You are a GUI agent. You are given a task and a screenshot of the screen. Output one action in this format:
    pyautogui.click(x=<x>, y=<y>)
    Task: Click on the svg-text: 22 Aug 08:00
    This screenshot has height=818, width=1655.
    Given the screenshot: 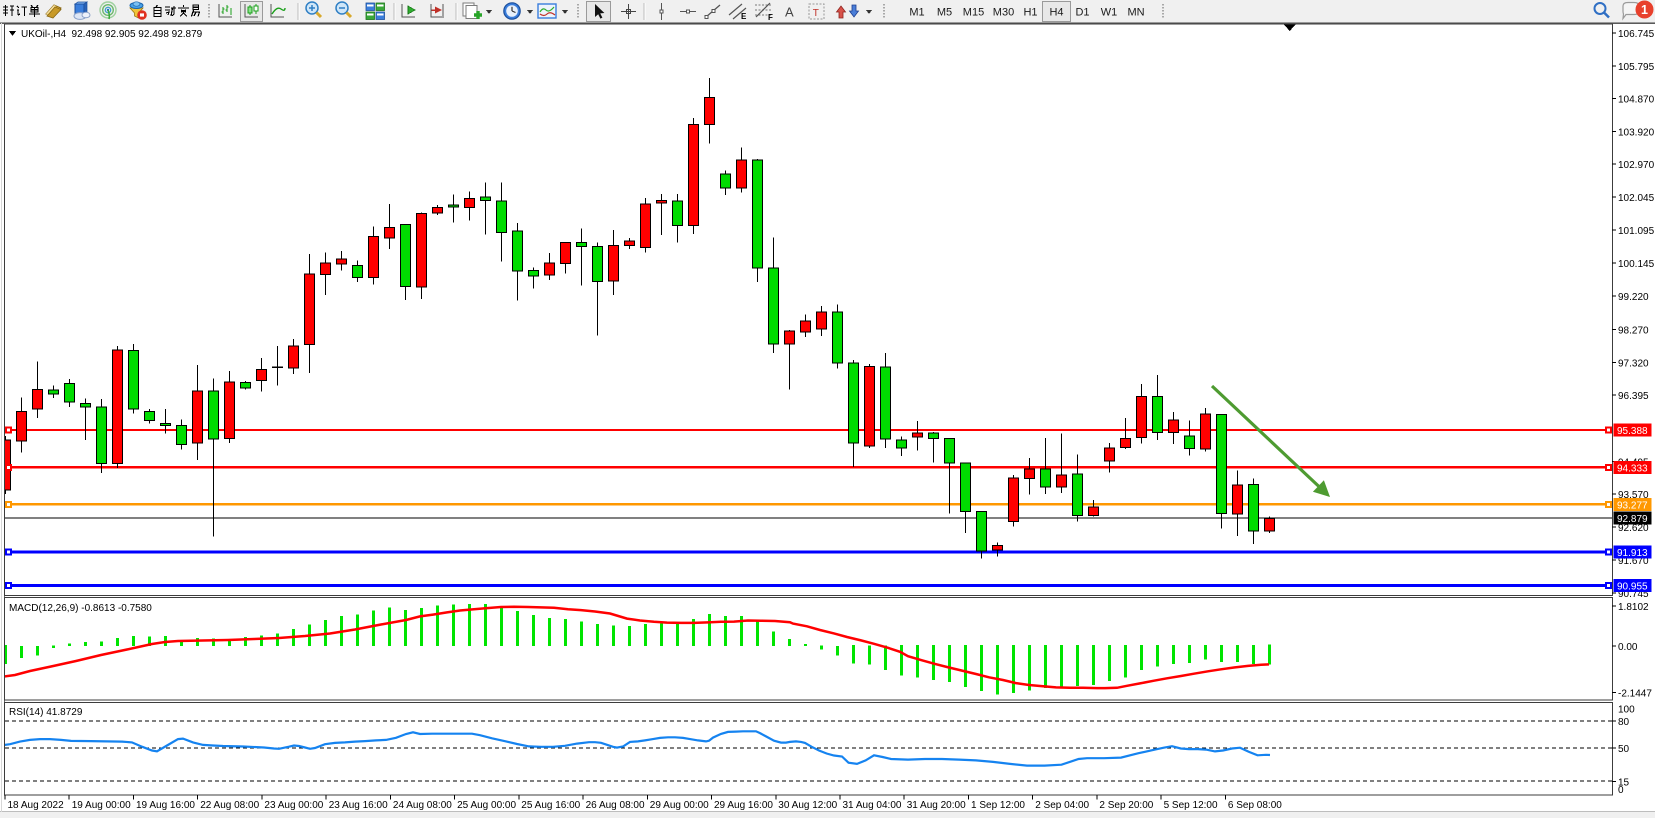 What is the action you would take?
    pyautogui.click(x=229, y=805)
    